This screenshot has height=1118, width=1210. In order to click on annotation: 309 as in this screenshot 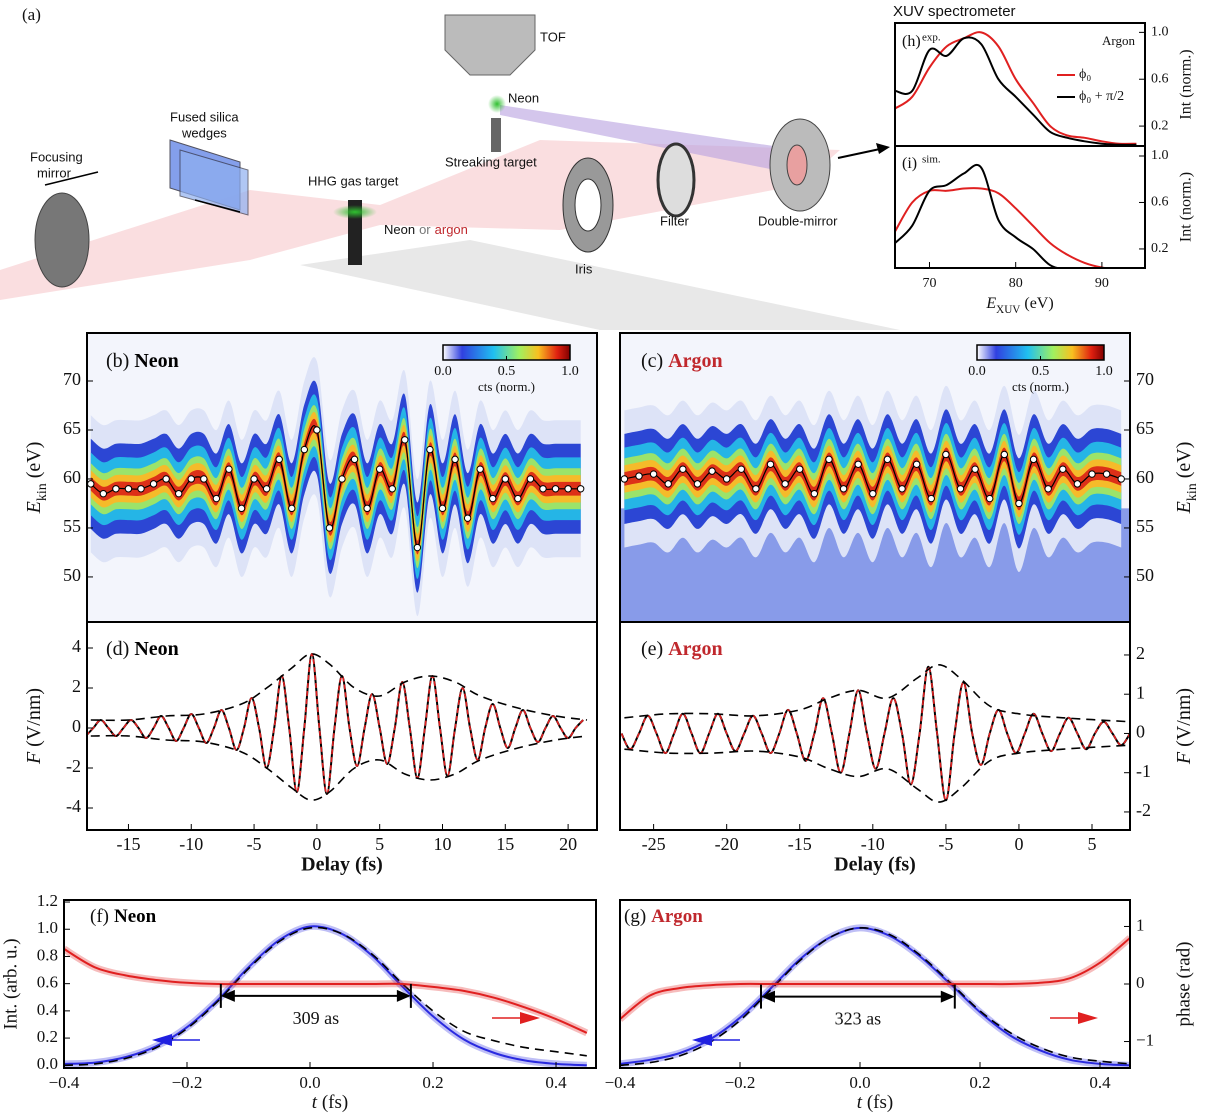, I will do `click(316, 1018)`.